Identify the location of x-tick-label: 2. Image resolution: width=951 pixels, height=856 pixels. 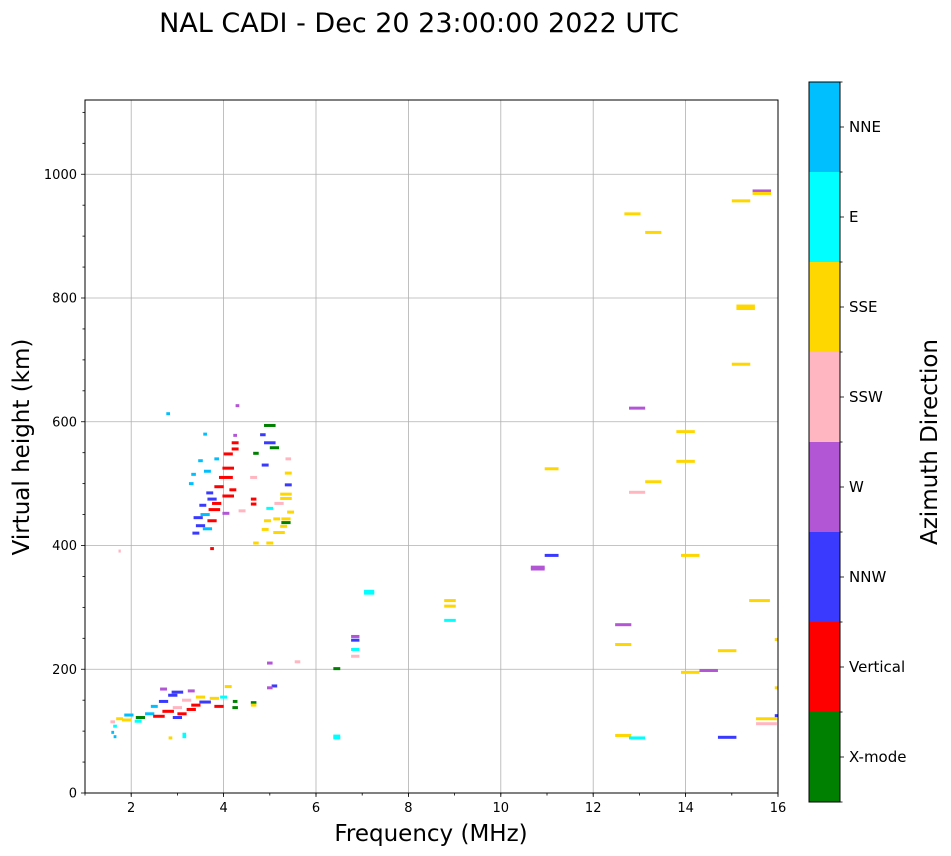
(131, 808).